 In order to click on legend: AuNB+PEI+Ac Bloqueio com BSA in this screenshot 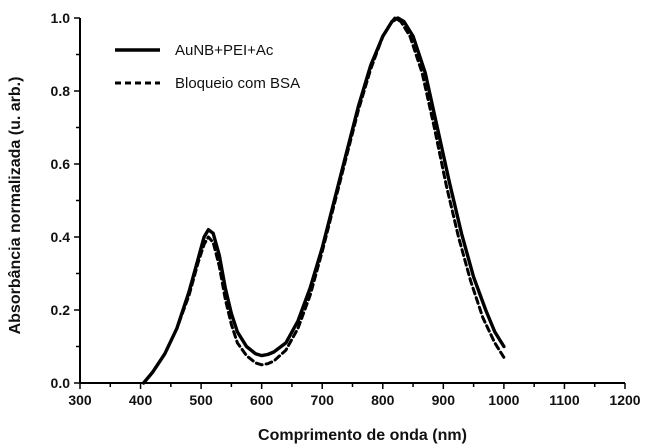, I will do `click(207, 67)`.